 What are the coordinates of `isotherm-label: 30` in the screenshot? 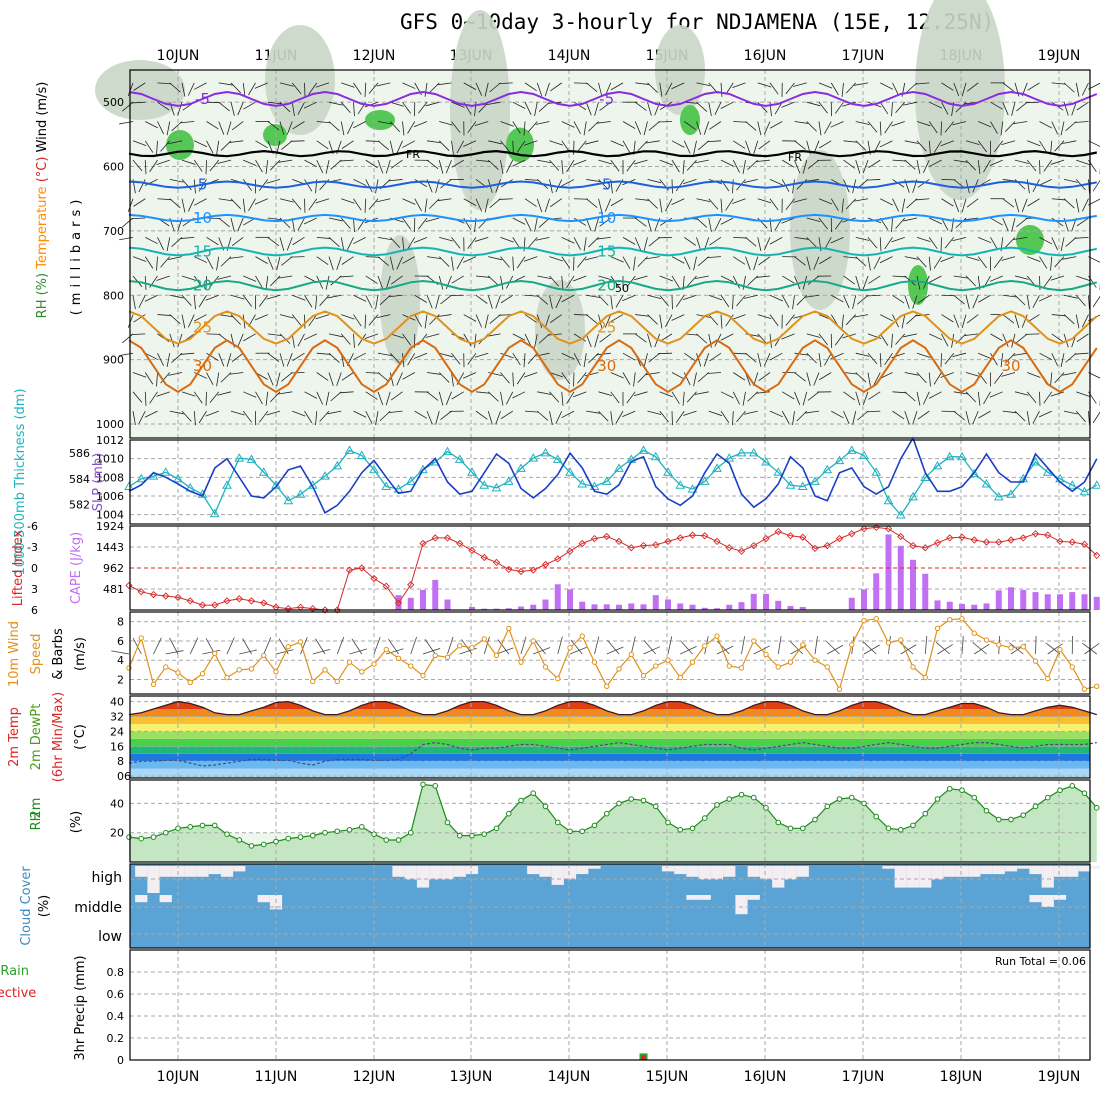 It's located at (1010, 366).